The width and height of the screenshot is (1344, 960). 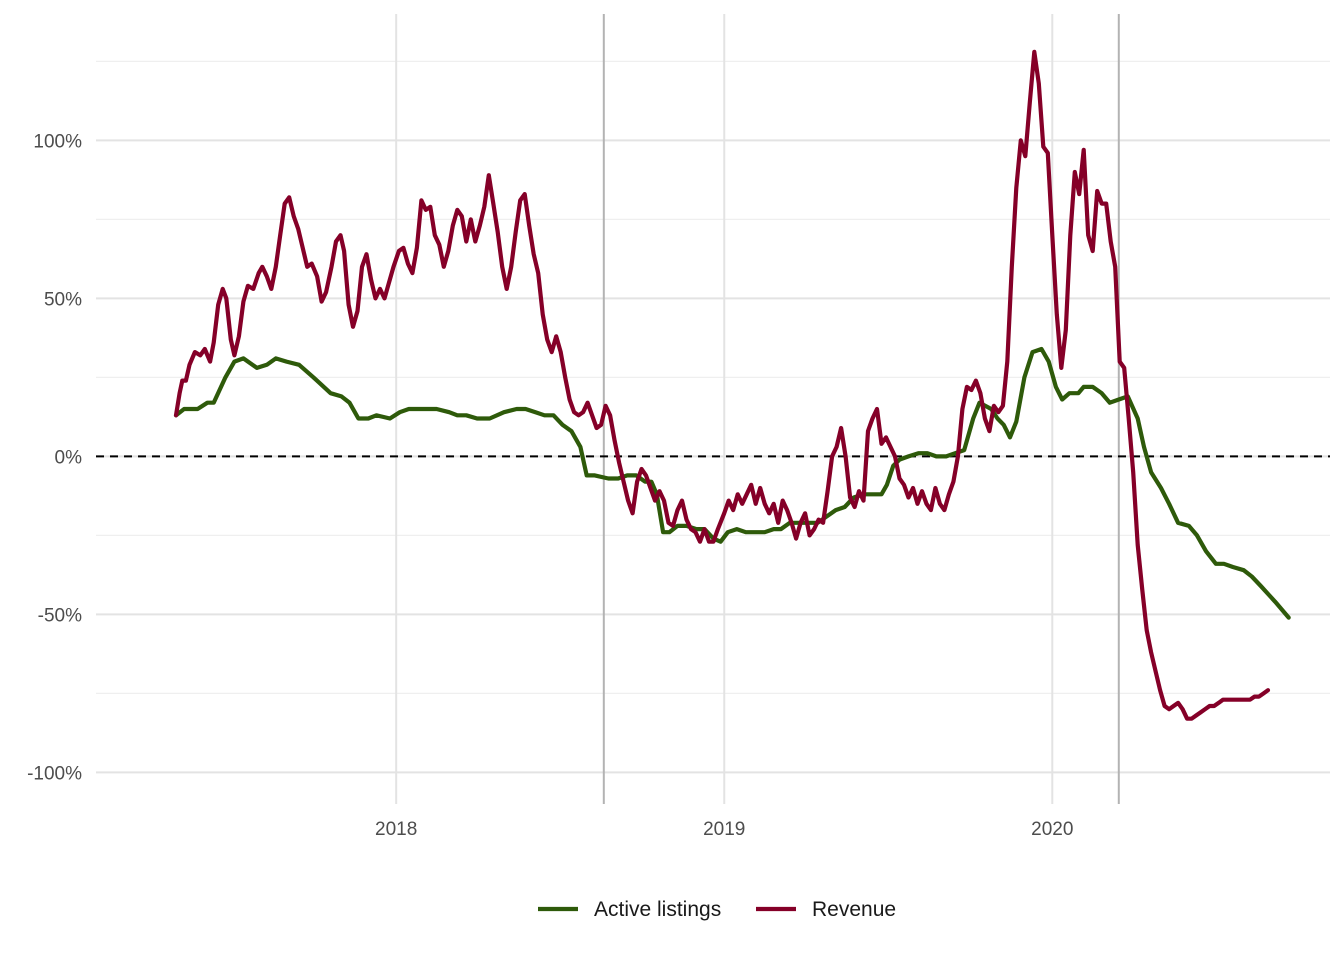 What do you see at coordinates (63, 299) in the screenshot?
I see `y-tick-label: 50%` at bounding box center [63, 299].